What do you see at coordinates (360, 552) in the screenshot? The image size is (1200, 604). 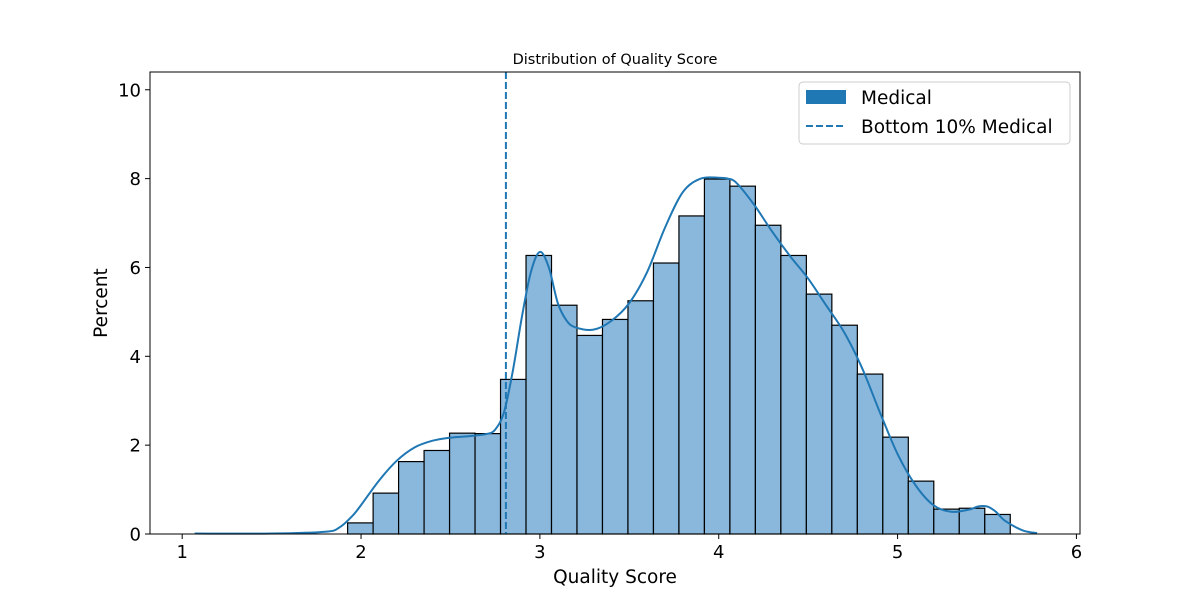 I see `x-tick-label: 2` at bounding box center [360, 552].